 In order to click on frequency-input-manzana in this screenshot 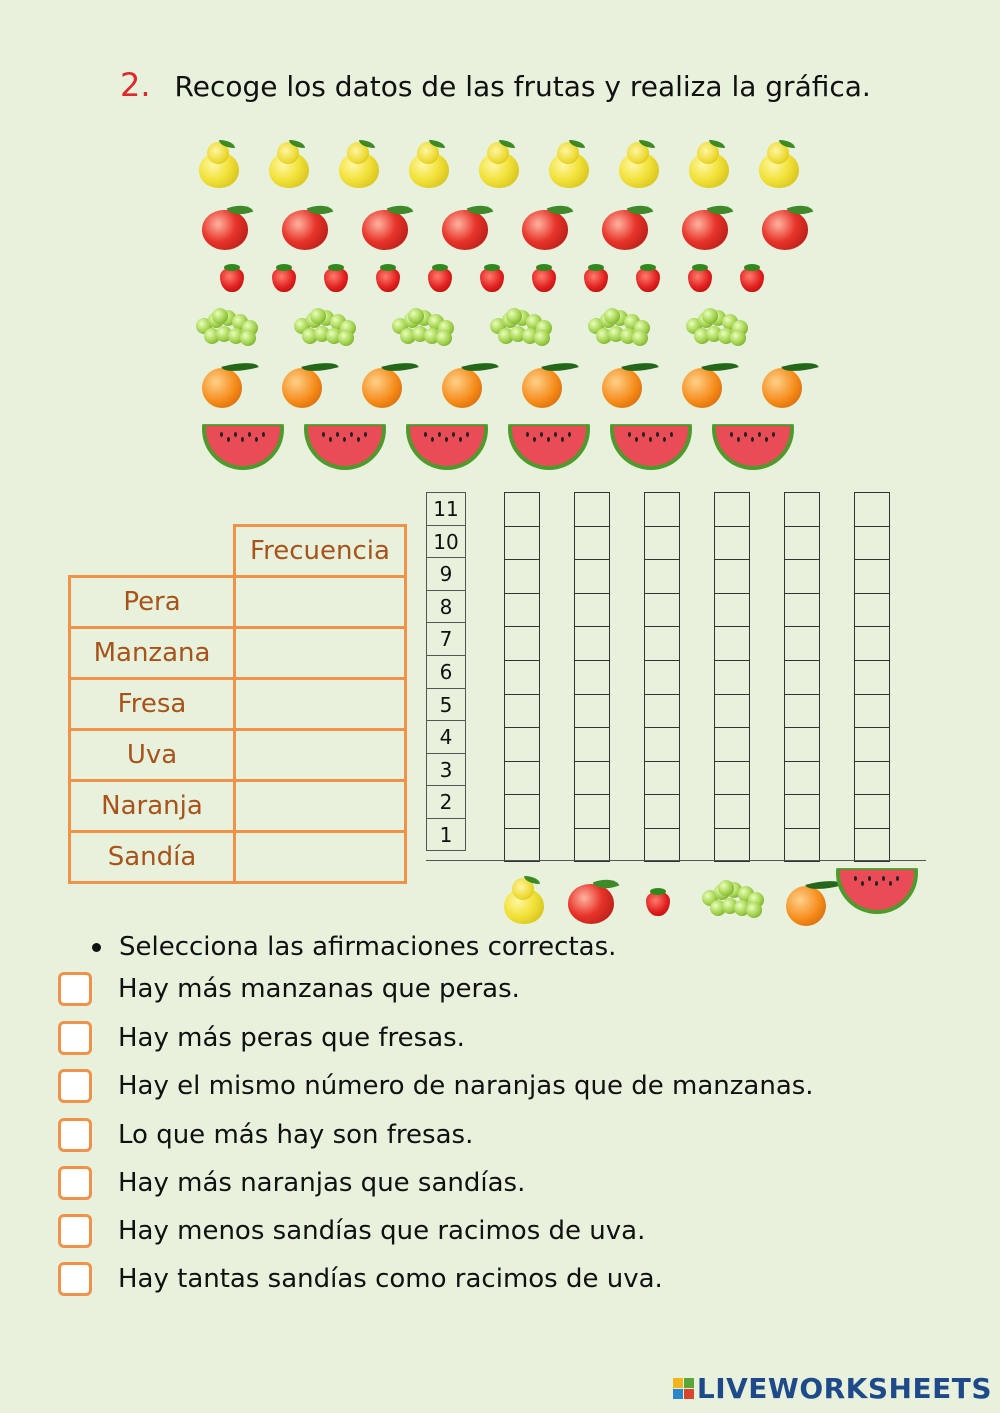, I will do `click(320, 653)`.